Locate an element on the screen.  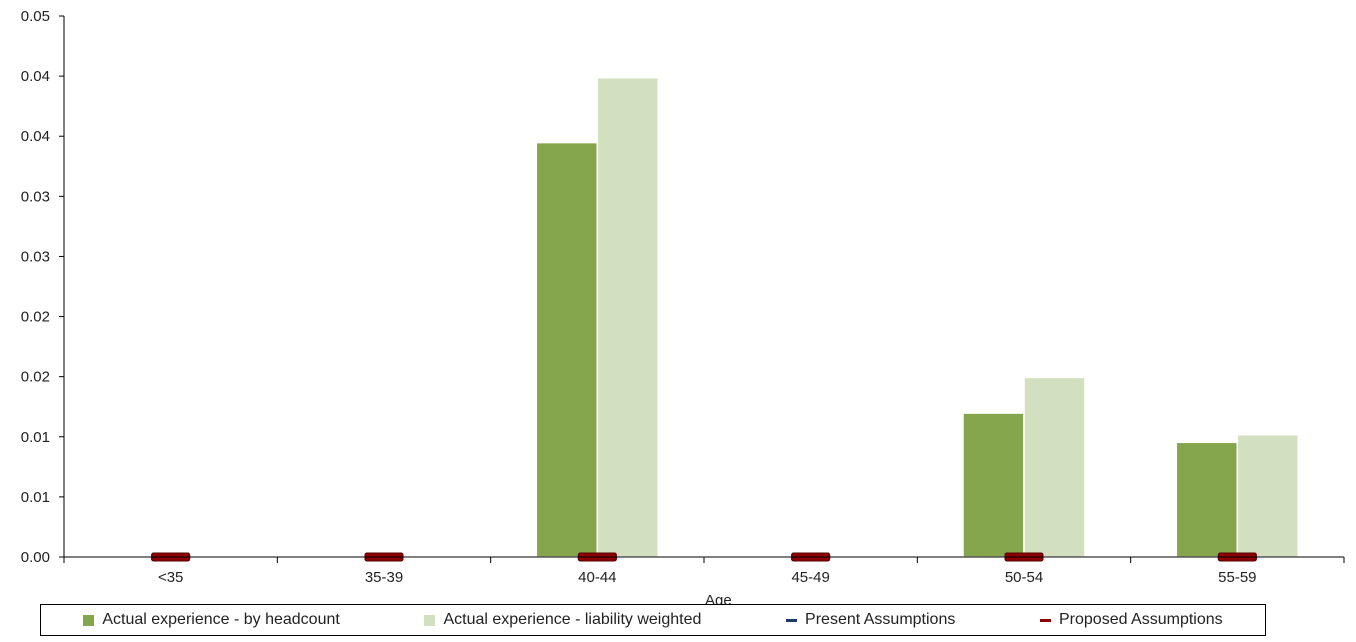
y-tick-label-1: 0.01 is located at coordinates (35, 497).